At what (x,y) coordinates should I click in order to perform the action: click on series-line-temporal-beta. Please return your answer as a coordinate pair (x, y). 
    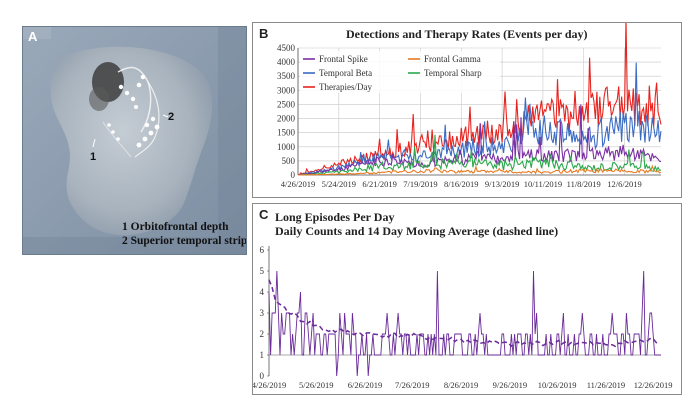
    Looking at the image, I should click on (479, 119).